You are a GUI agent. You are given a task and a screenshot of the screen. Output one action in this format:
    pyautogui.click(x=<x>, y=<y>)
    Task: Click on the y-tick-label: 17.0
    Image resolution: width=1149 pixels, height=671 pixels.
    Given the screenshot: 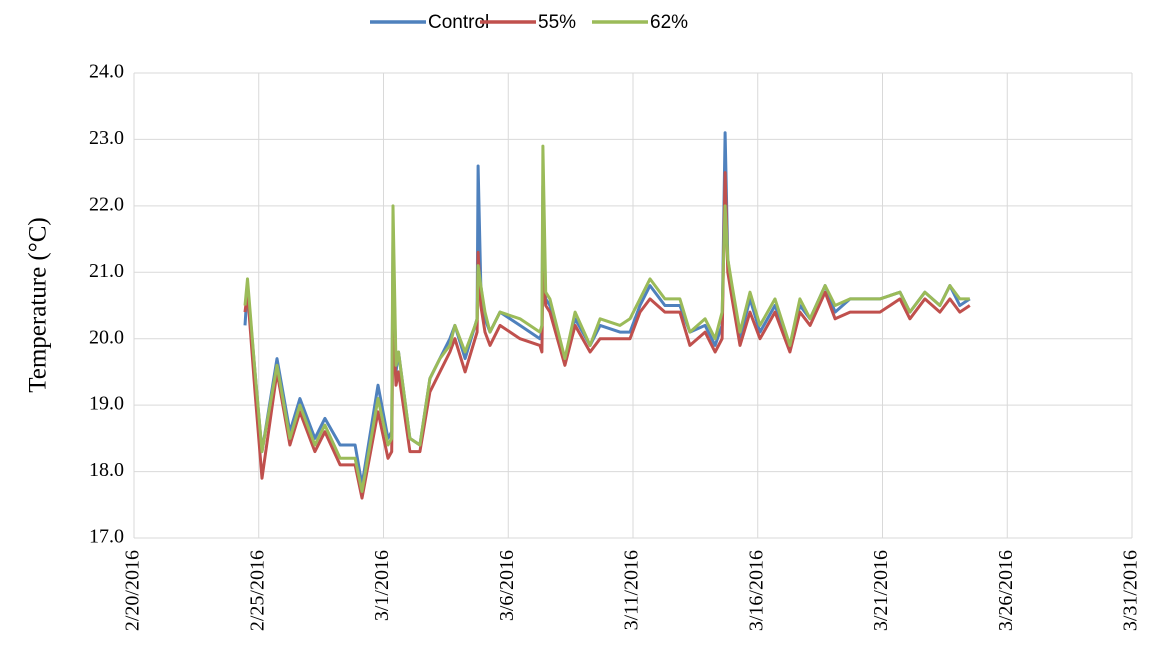 What is the action you would take?
    pyautogui.click(x=106, y=537)
    